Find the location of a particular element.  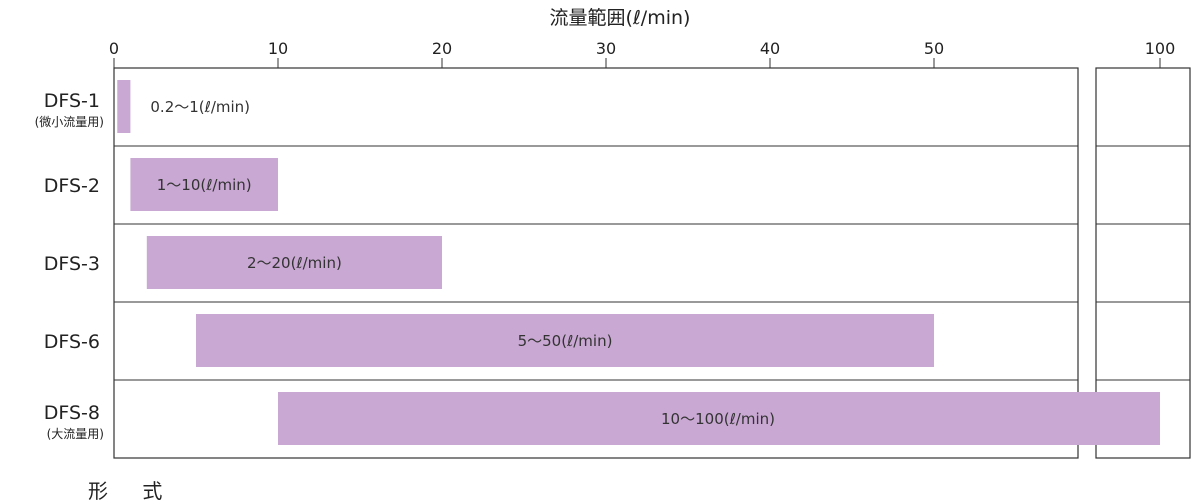

bar-label: 1〜10(ℓ/min) is located at coordinates (204, 185).